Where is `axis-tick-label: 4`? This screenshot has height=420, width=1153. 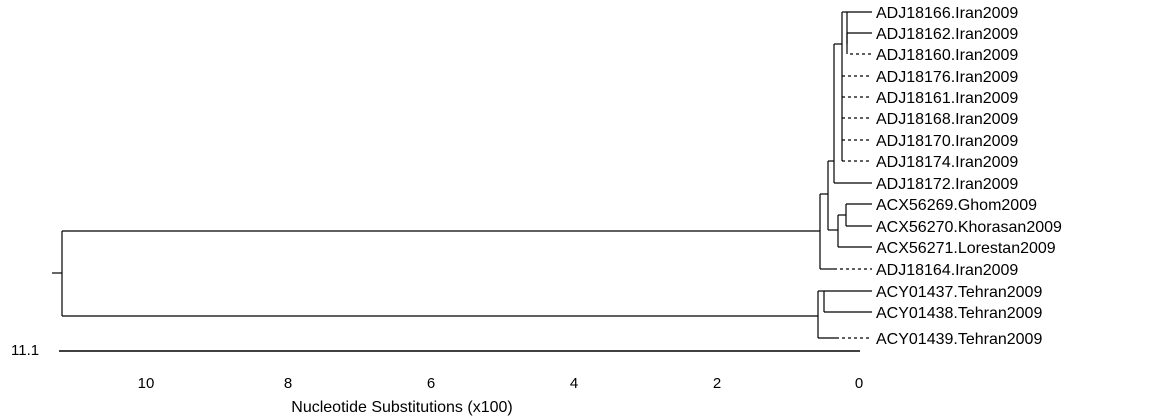
axis-tick-label: 4 is located at coordinates (574, 383).